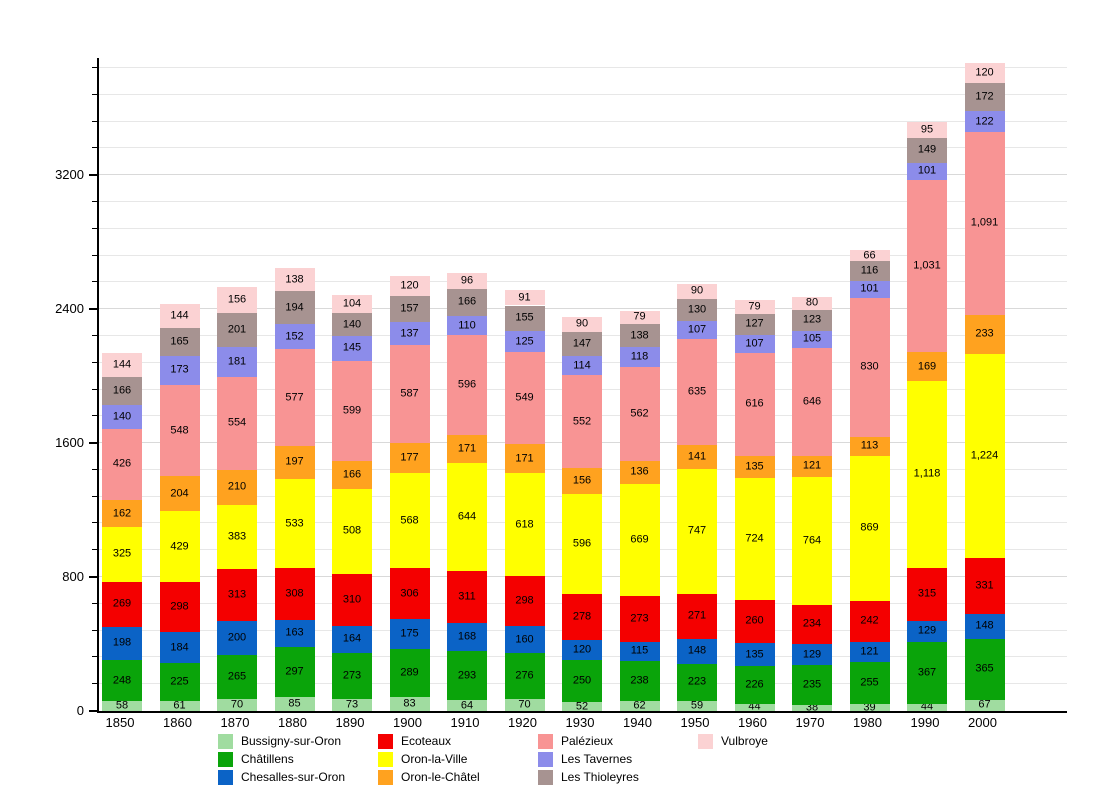 The height and width of the screenshot is (800, 1100). I want to click on bar-segment-vulbroye-1940: 79, so click(639, 317).